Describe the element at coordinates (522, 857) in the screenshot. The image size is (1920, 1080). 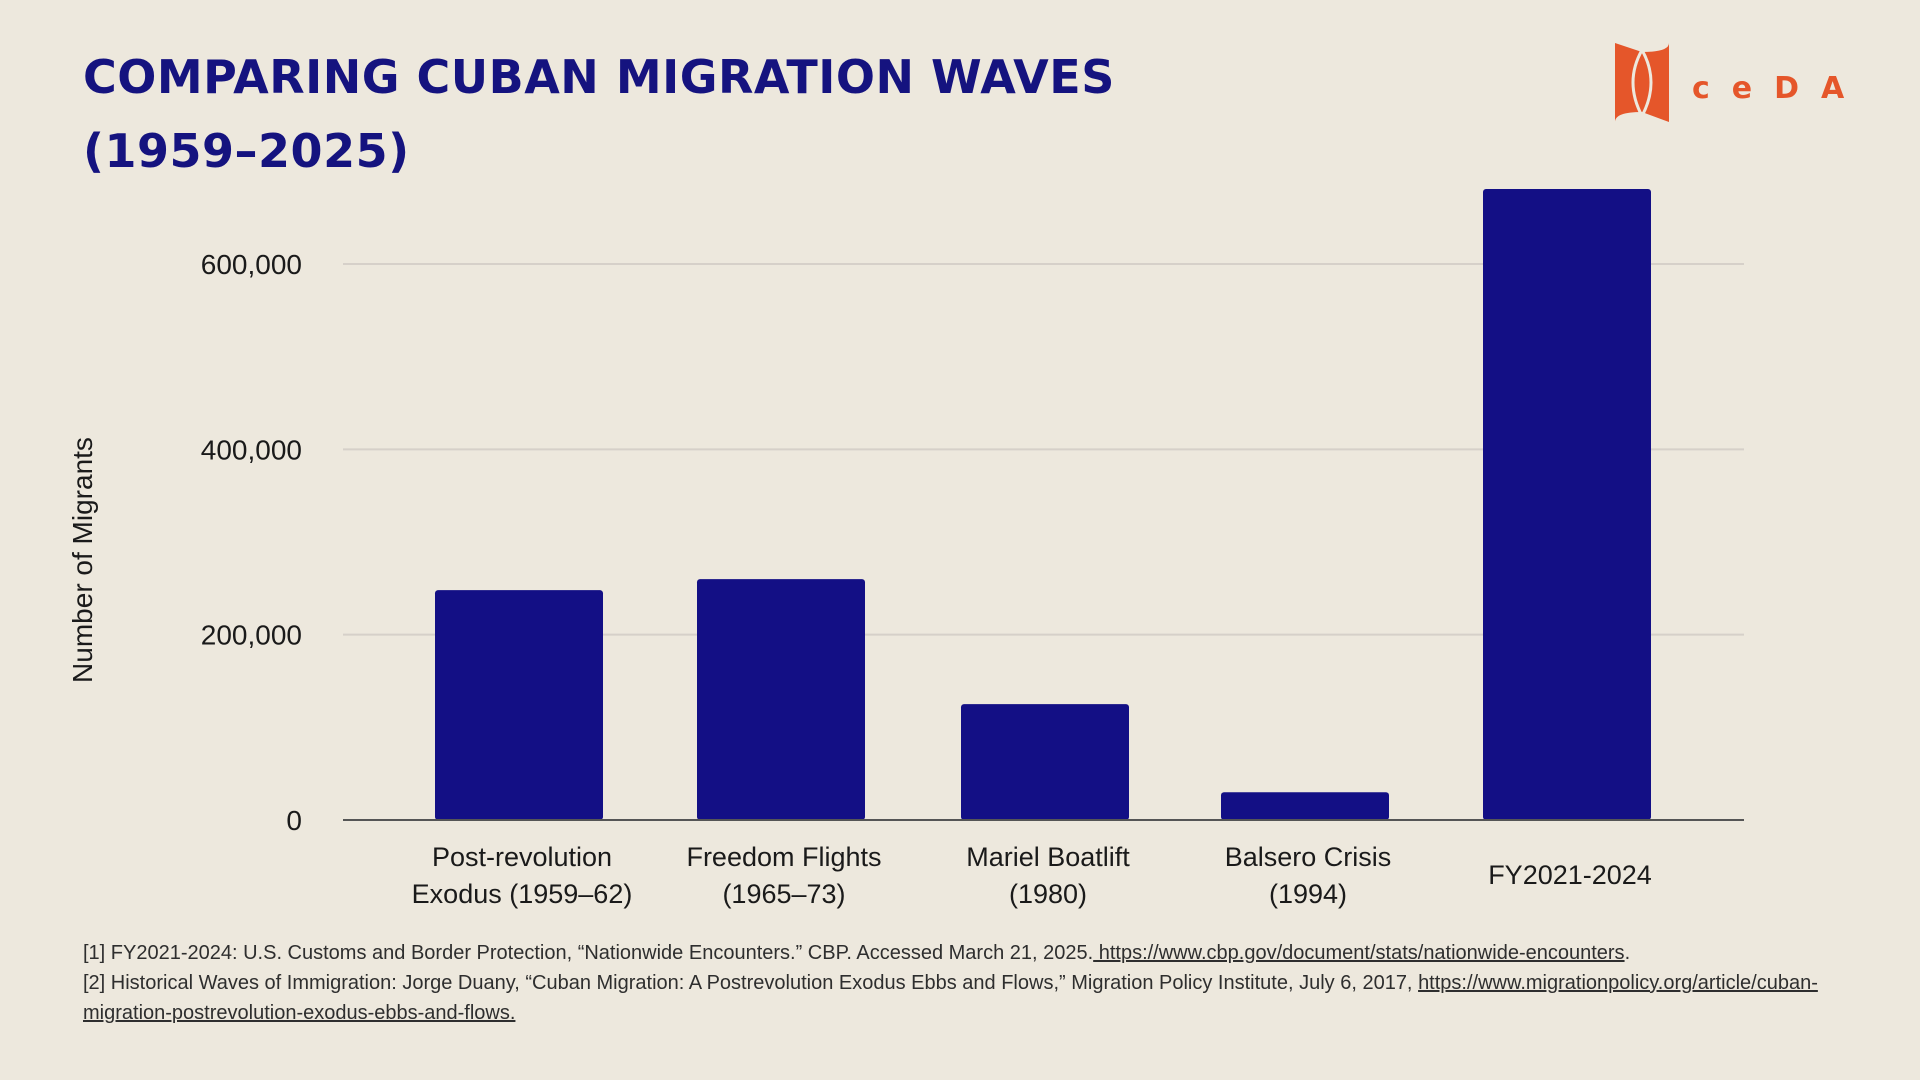
I see `x-tick-label: Post-revolution` at that location.